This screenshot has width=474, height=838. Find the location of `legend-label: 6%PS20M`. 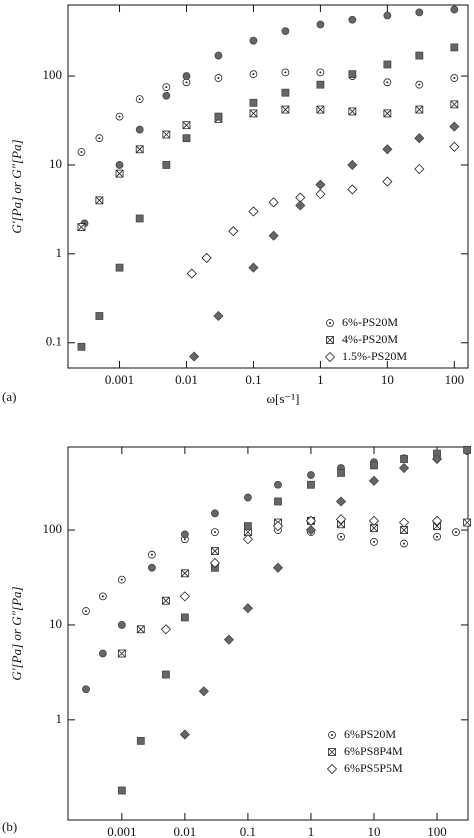

legend-label: 6%PS20M is located at coordinates (370, 734).